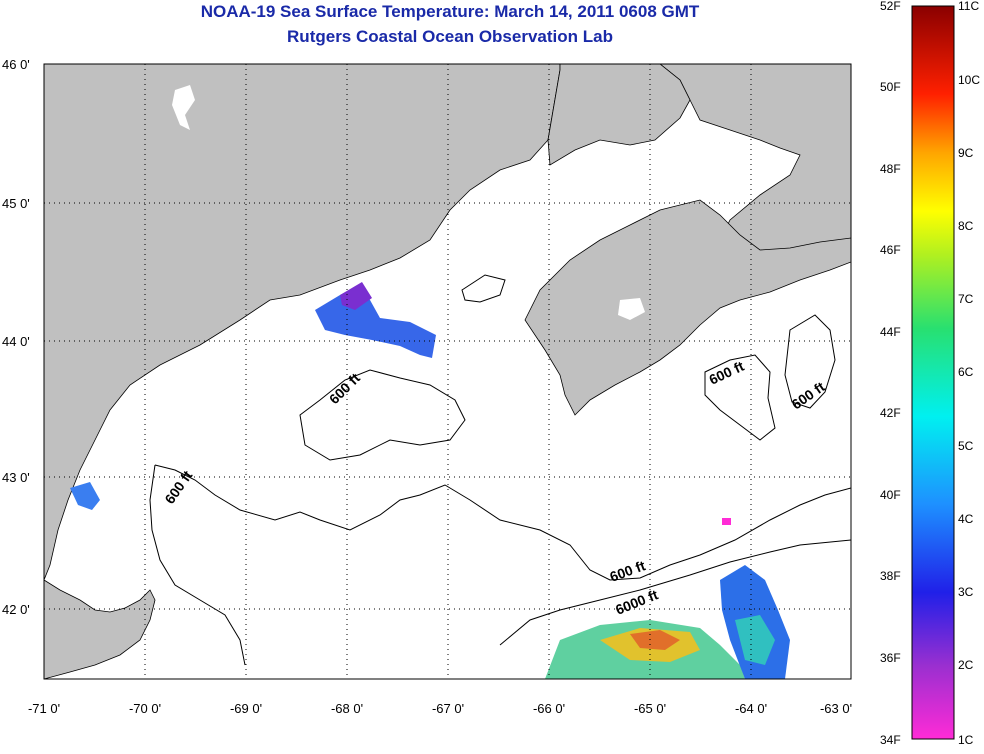  What do you see at coordinates (85, 496) in the screenshot?
I see `sst-patch-cape` at bounding box center [85, 496].